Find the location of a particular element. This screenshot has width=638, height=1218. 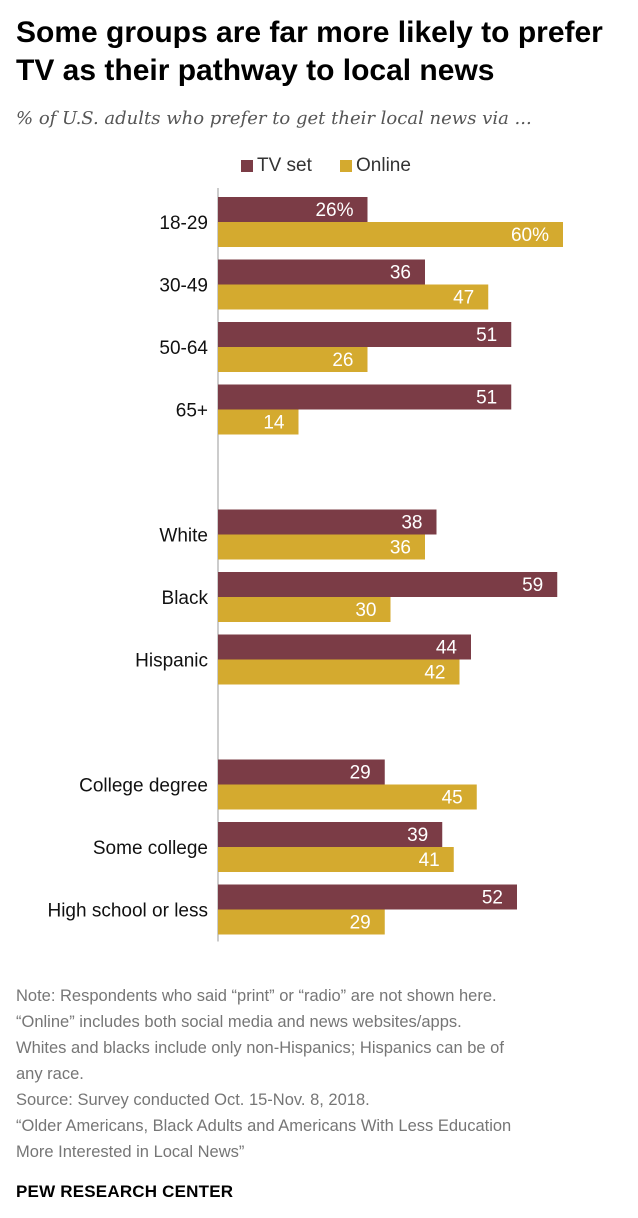

category-label-65-: 65+ is located at coordinates (192, 411).